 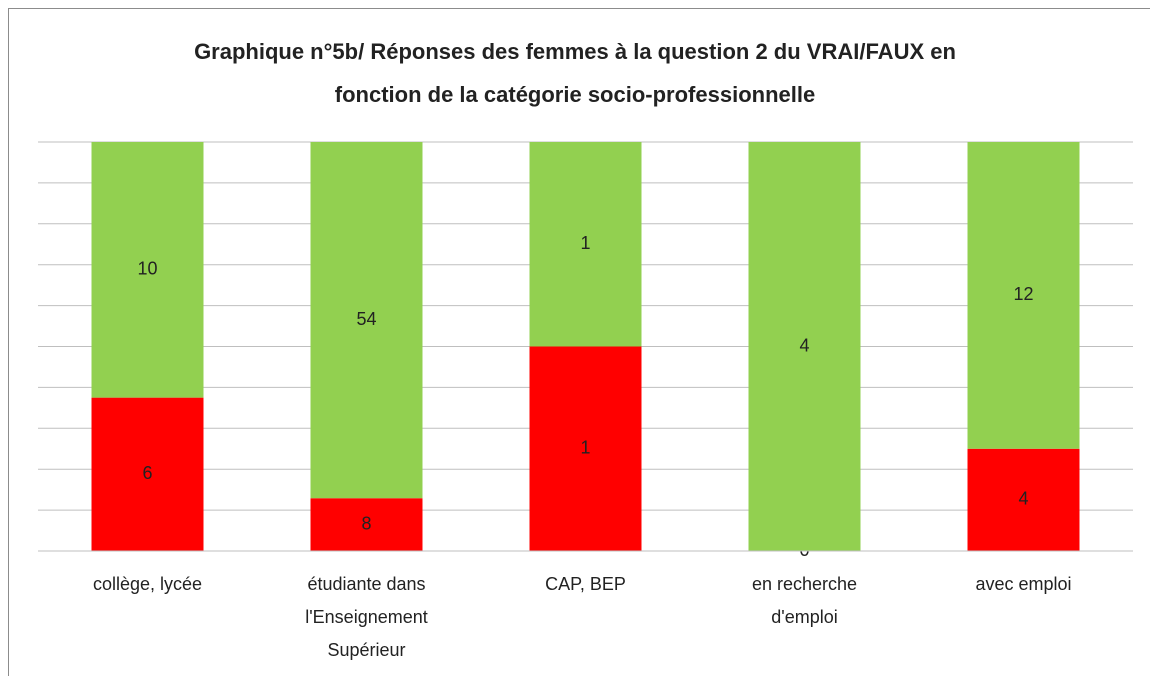 I want to click on data-label: 12, so click(x=1023, y=294).